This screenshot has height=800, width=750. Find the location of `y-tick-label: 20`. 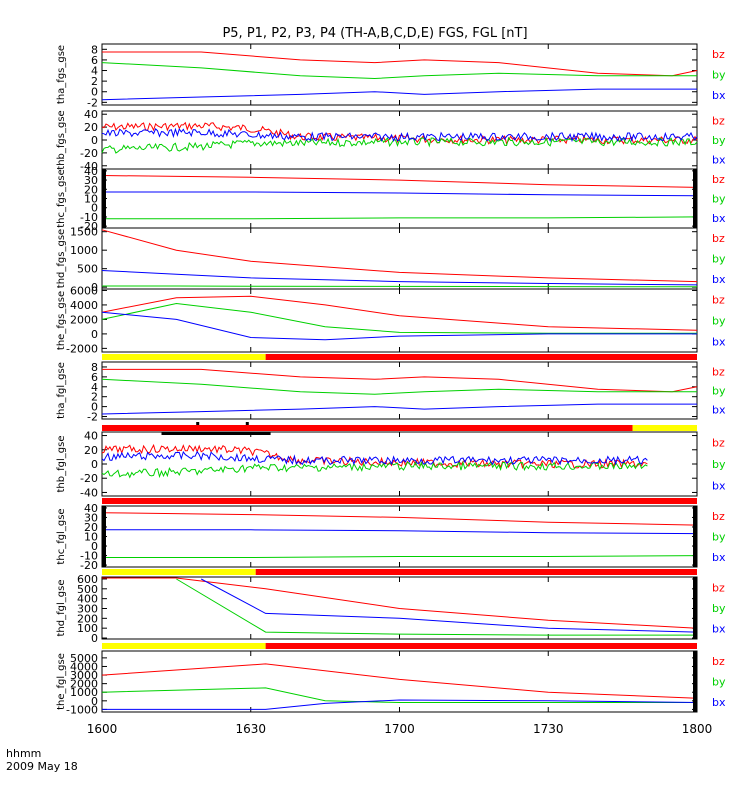

y-tick-label: 20 is located at coordinates (91, 527).